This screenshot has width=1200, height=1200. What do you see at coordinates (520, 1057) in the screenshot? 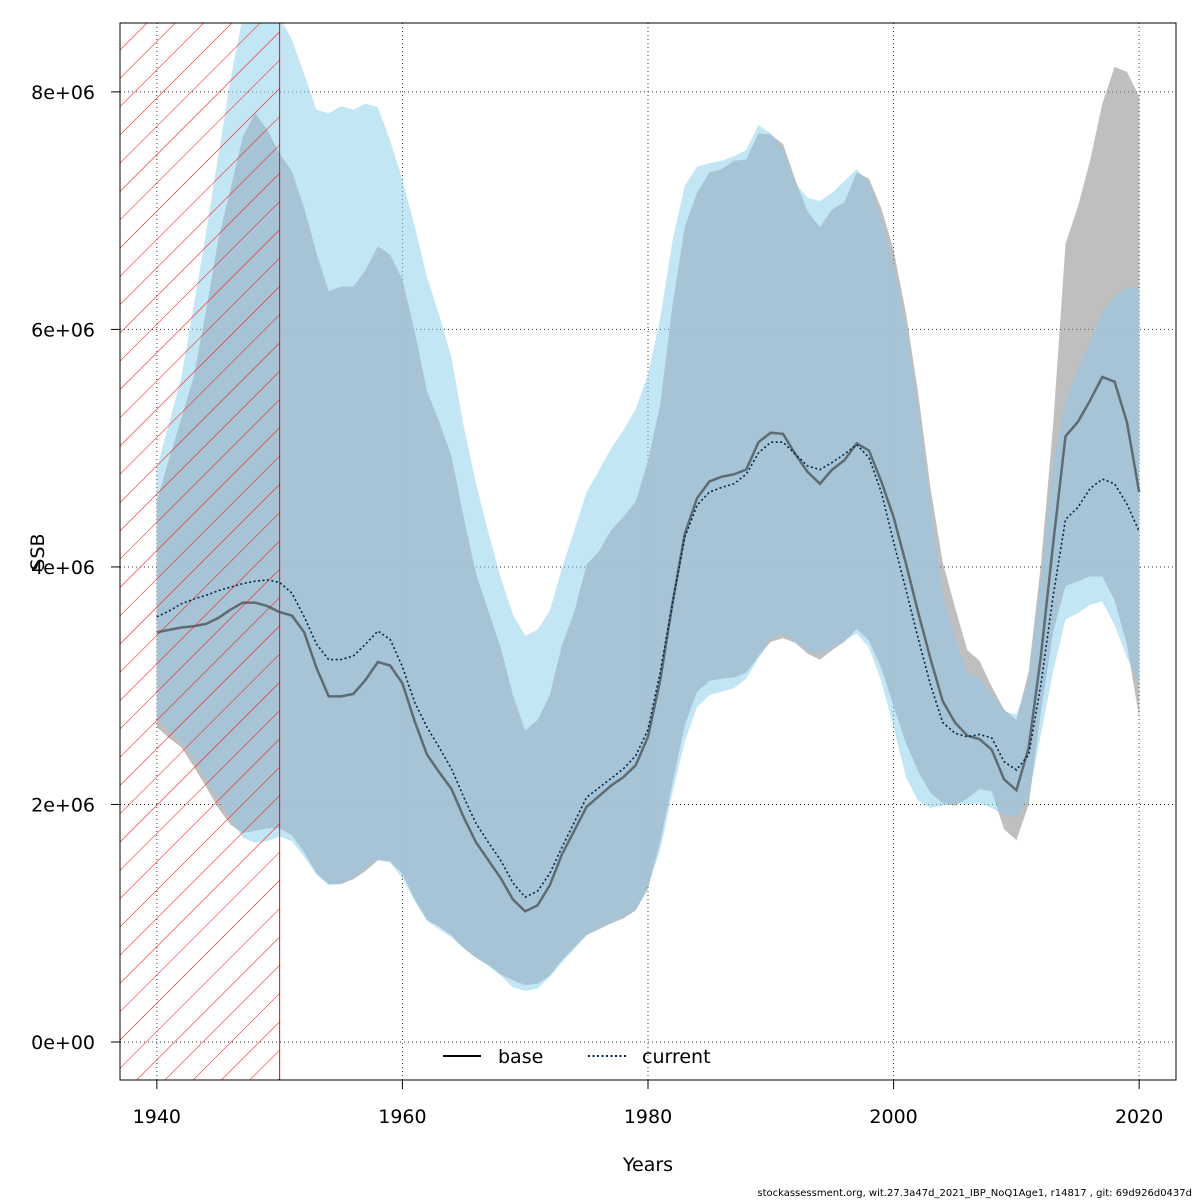
I see `legend-base-label: base` at bounding box center [520, 1057].